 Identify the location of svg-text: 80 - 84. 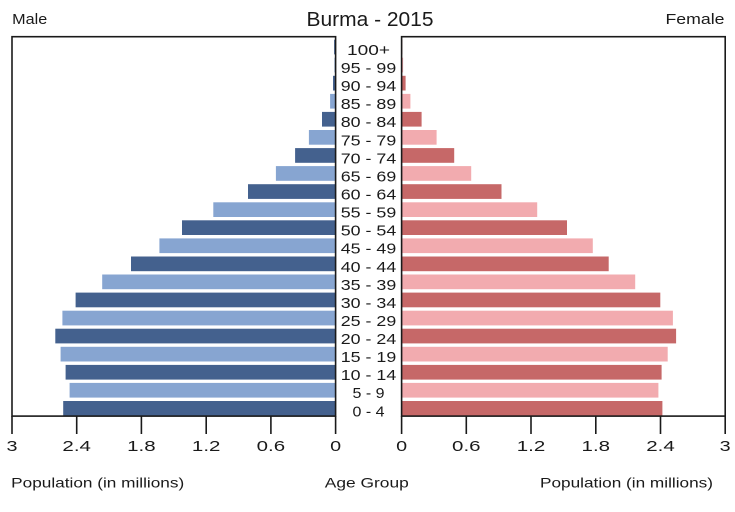
(369, 122).